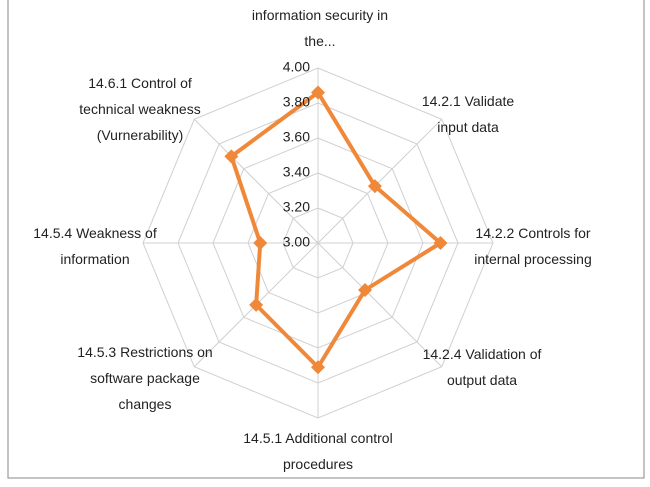  What do you see at coordinates (296, 207) in the screenshot?
I see `tick-label: 3.20` at bounding box center [296, 207].